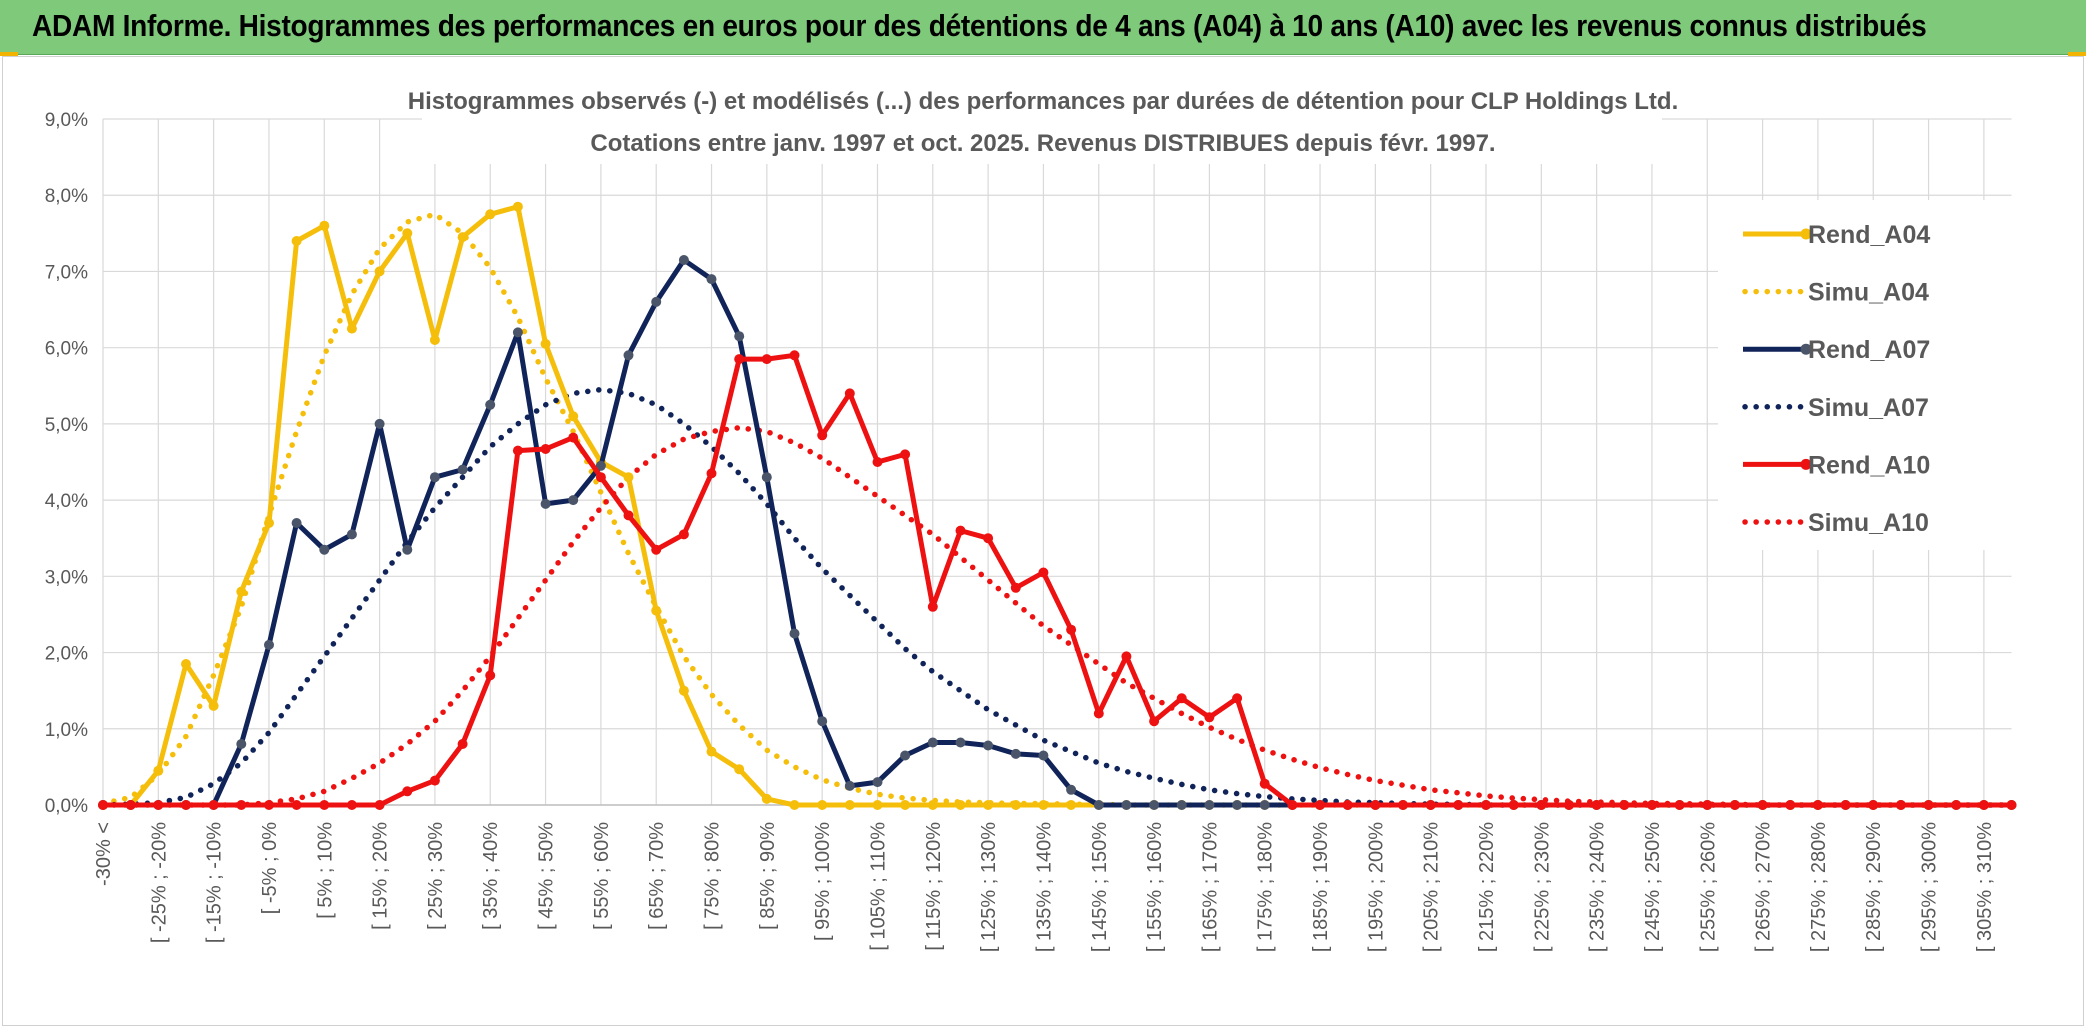  Describe the element at coordinates (1869, 465) in the screenshot. I see `legend-label: Rend_A10` at that location.